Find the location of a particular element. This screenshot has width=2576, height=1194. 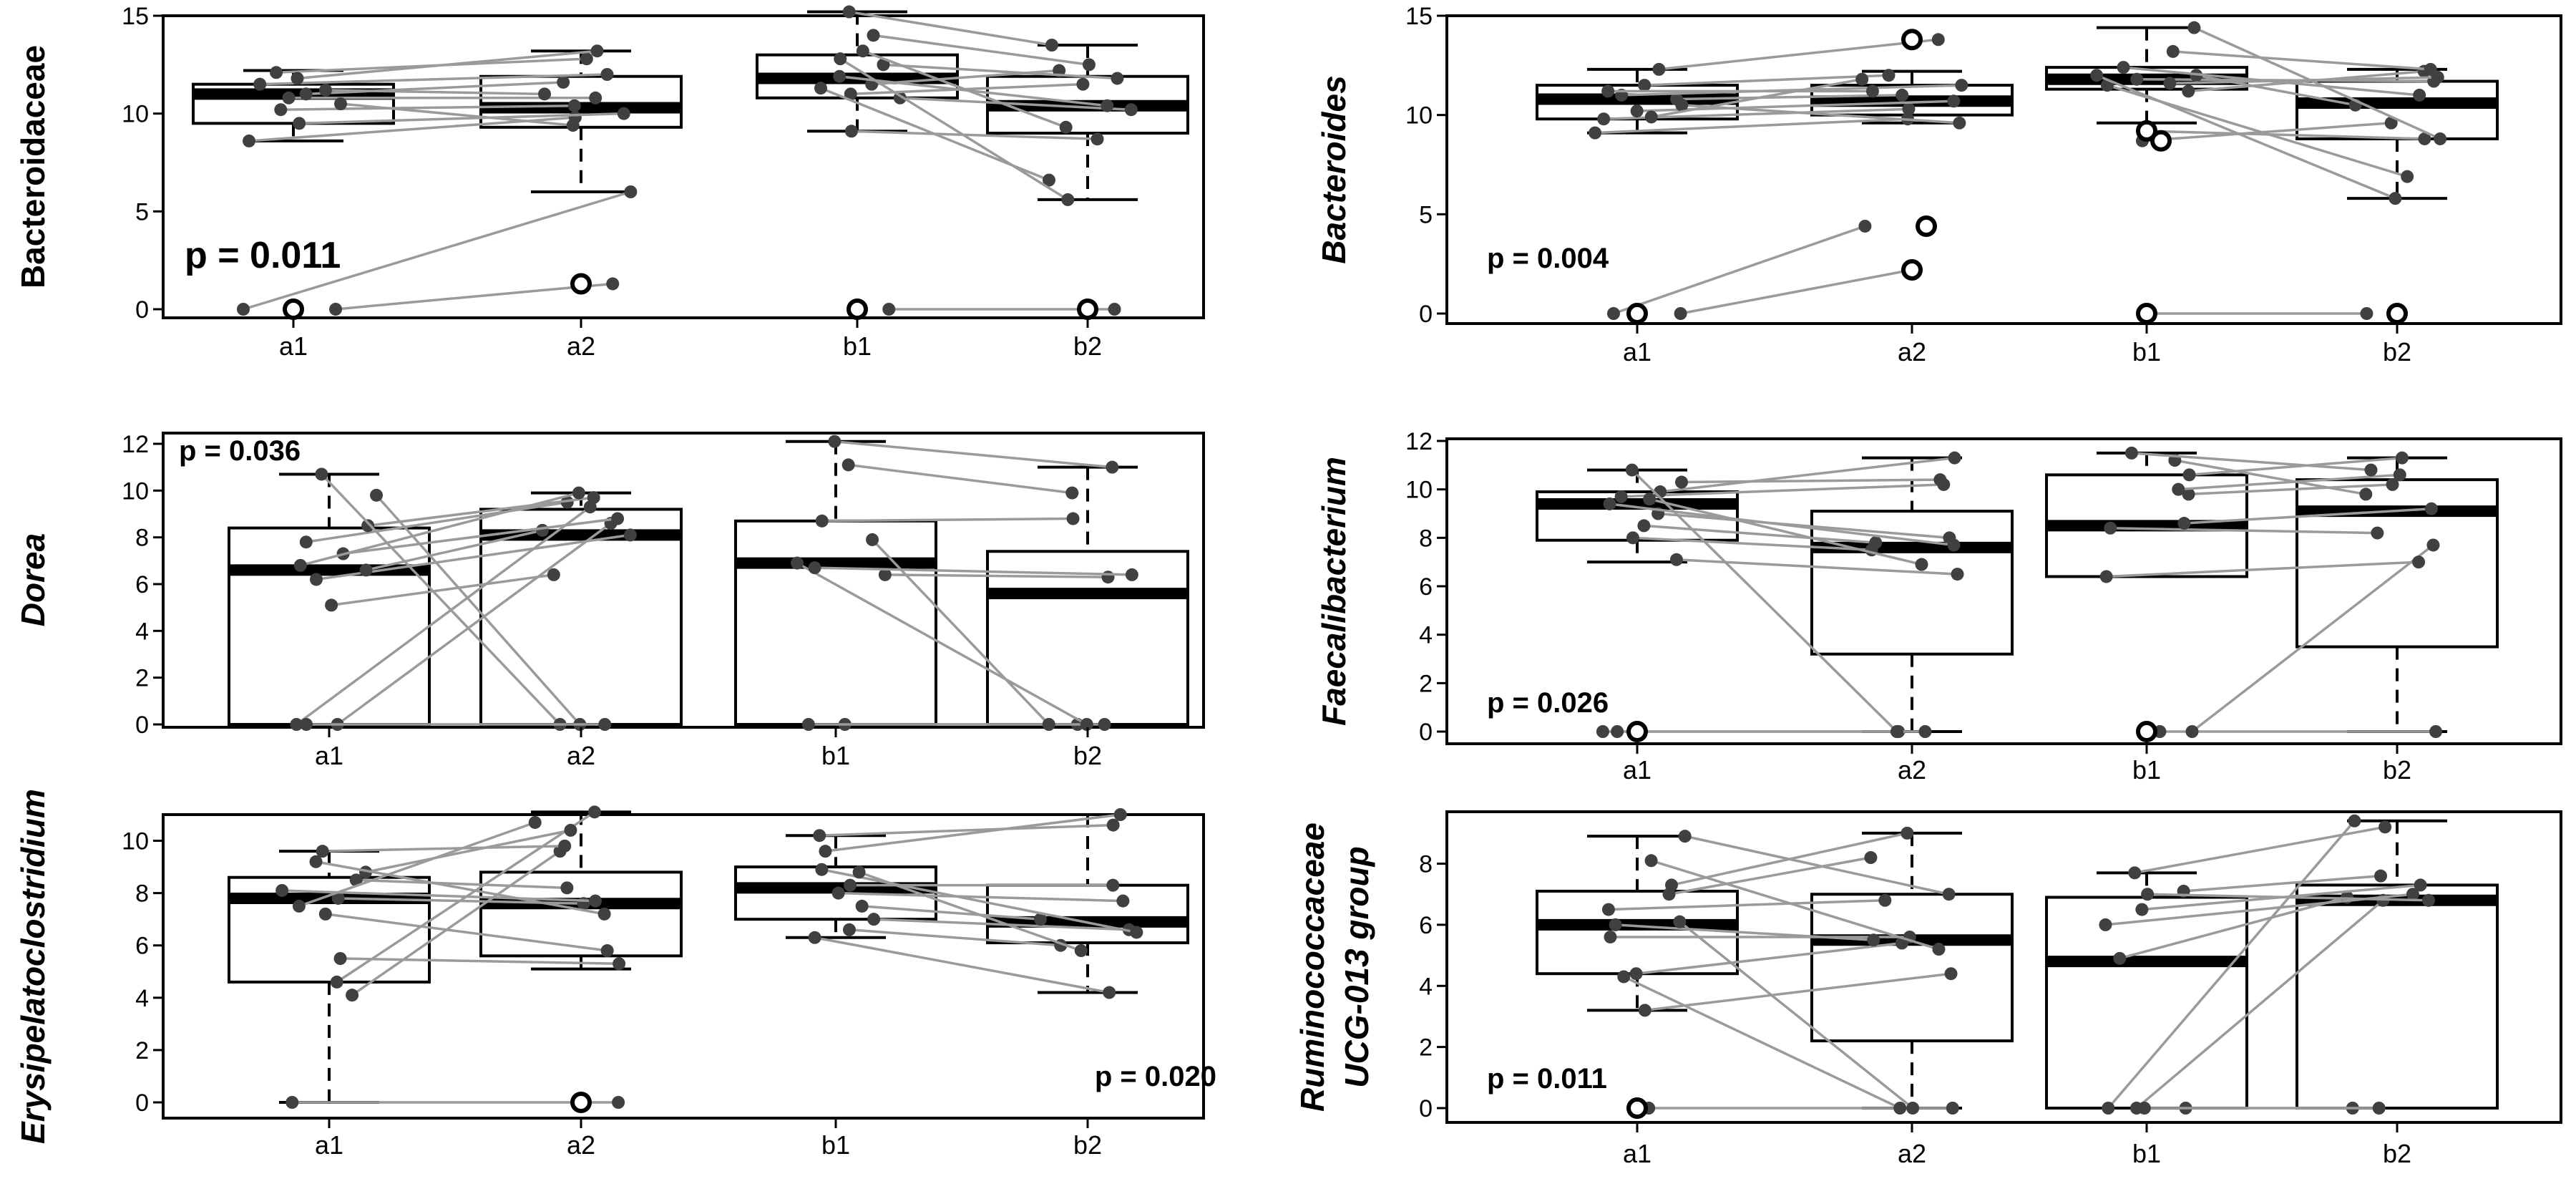

box-b2 is located at coordinates (2397, 594).